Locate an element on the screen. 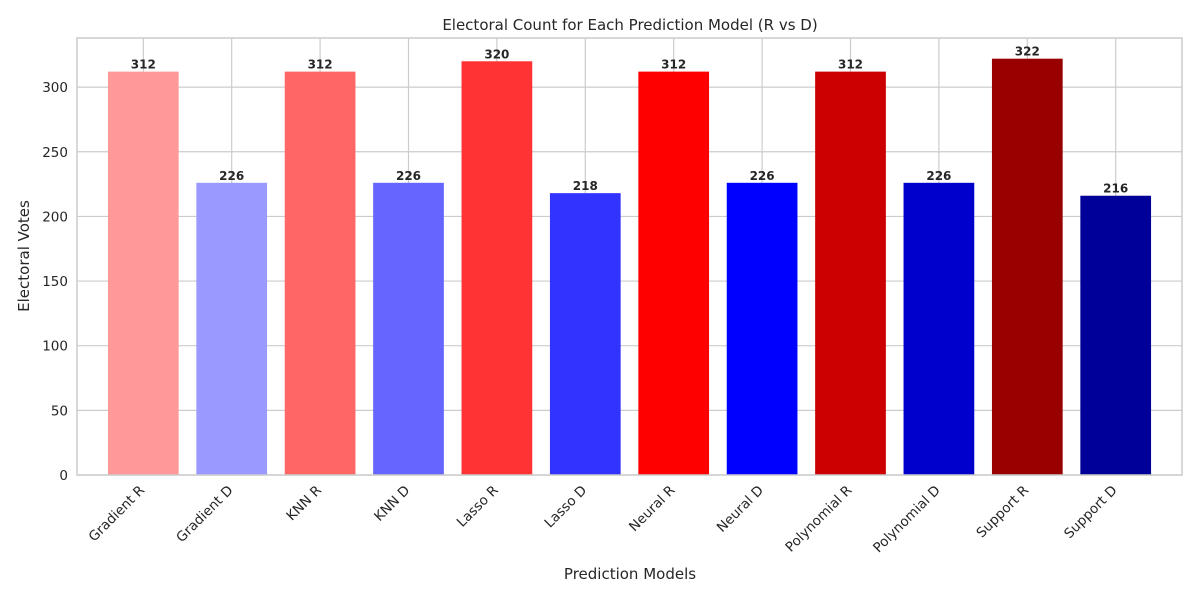 This screenshot has width=1200, height=604. x-tick-label: Polynomial R is located at coordinates (818, 519).